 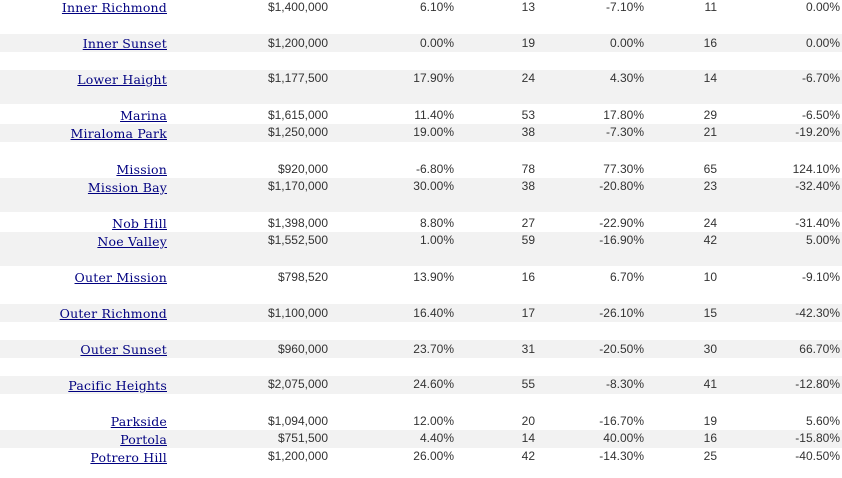 I want to click on sales-change: -16.70%, so click(x=621, y=421).